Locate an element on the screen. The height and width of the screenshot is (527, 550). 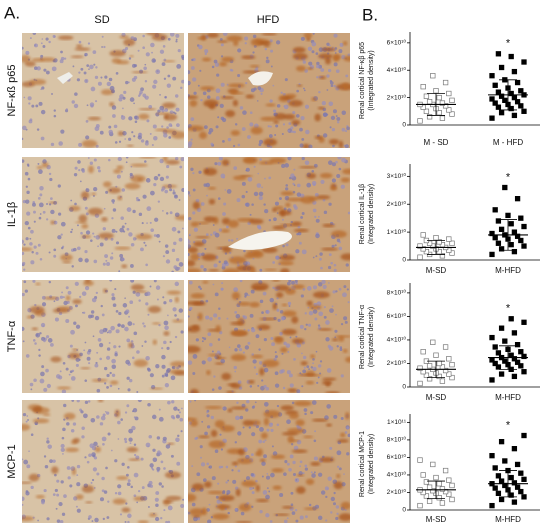
micrograph is located at coordinates (103, 461).